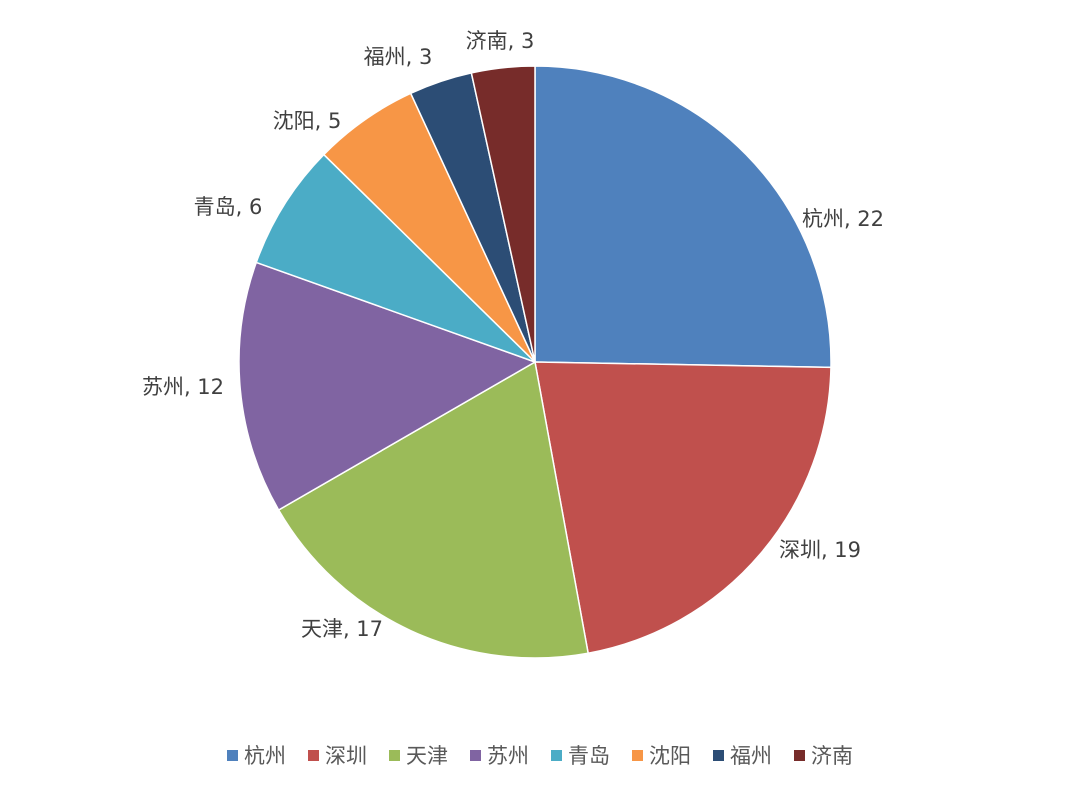 This screenshot has width=1080, height=789. I want to click on legend-label: 福州, so click(751, 756).